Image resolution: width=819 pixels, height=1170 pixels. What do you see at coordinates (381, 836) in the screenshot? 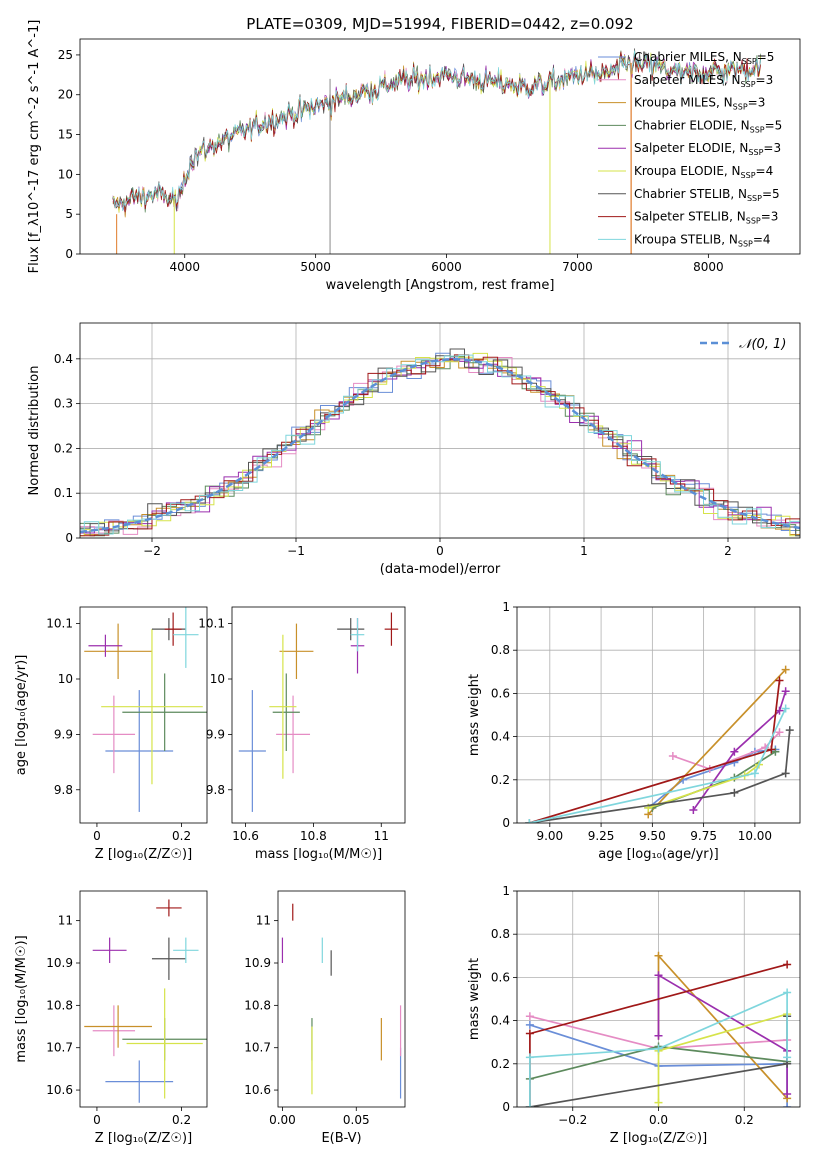
I see `x-tick-label: 11` at bounding box center [381, 836].